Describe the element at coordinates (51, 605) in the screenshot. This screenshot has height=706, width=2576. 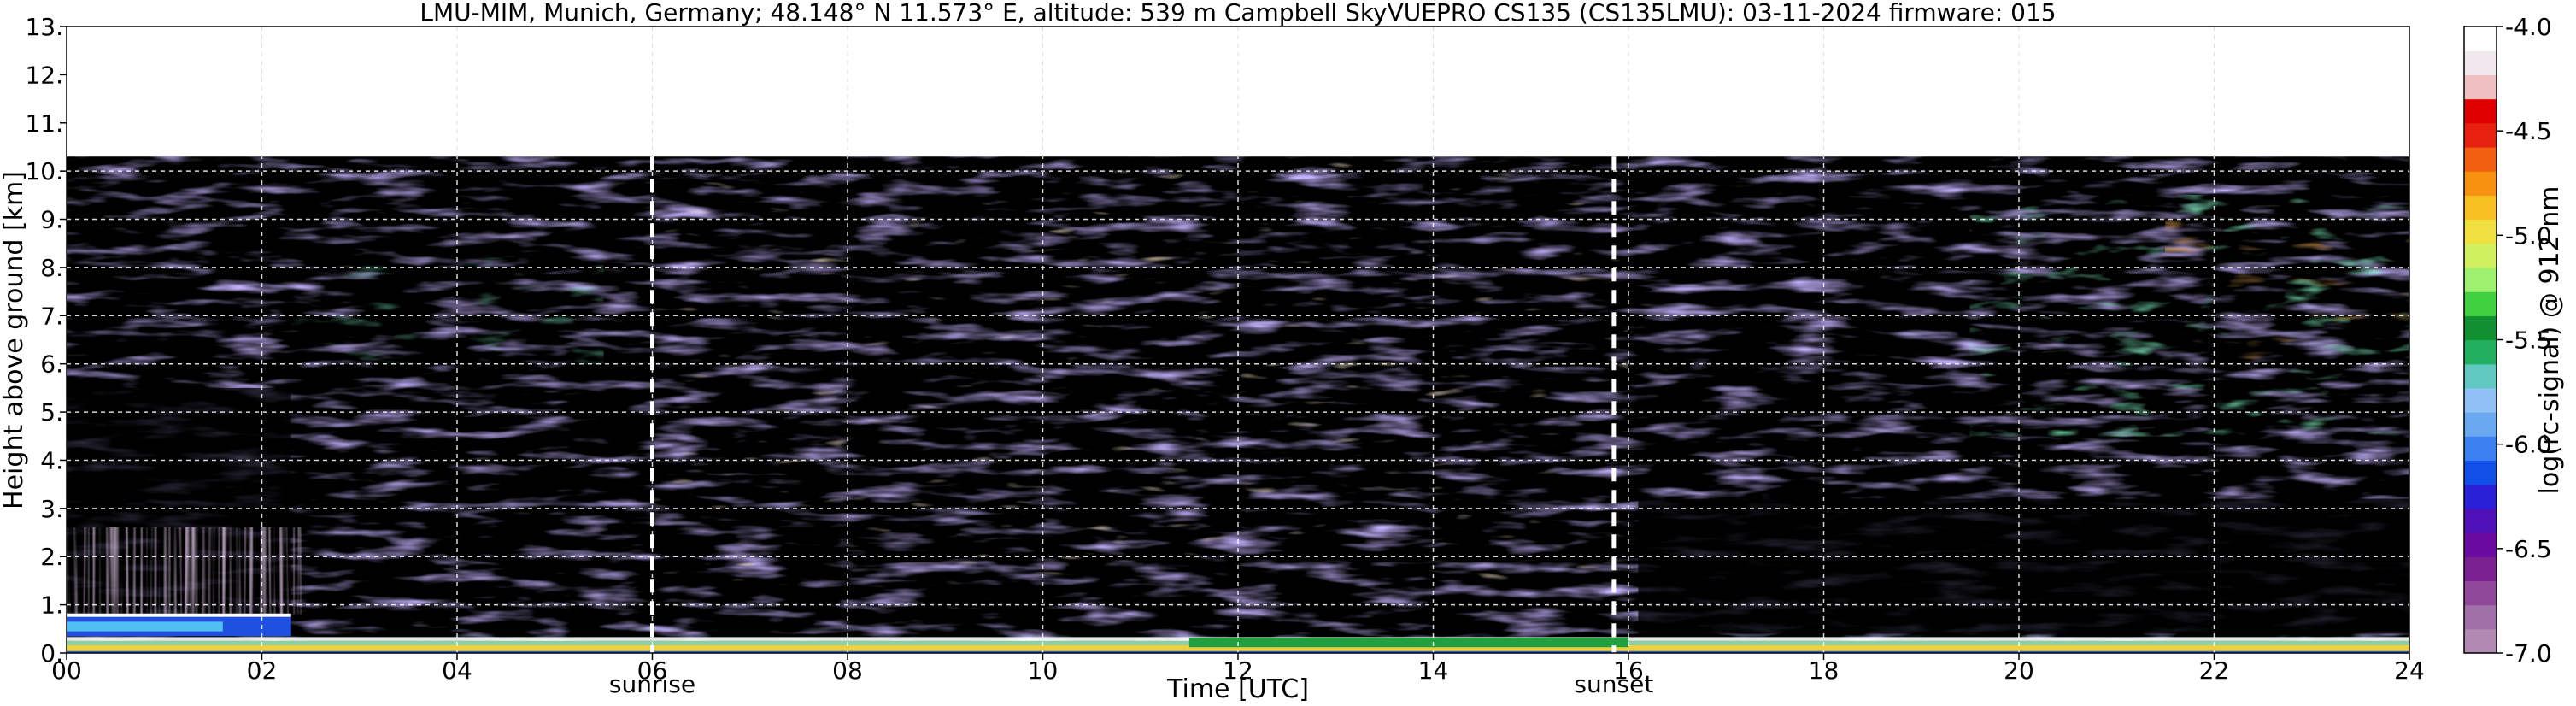
I see `y-tick-label: 1.` at that location.